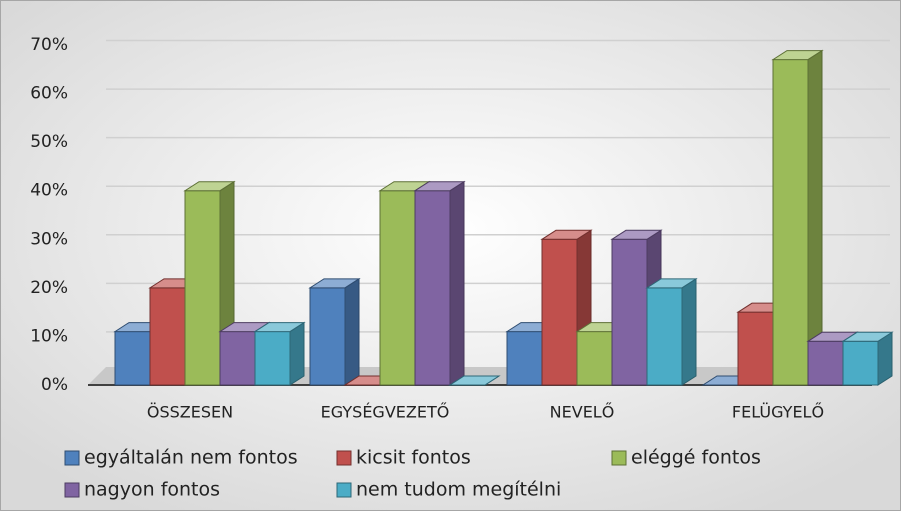 The height and width of the screenshot is (511, 901). I want to click on x-tick-label: ÖSSZESEN, so click(190, 412).